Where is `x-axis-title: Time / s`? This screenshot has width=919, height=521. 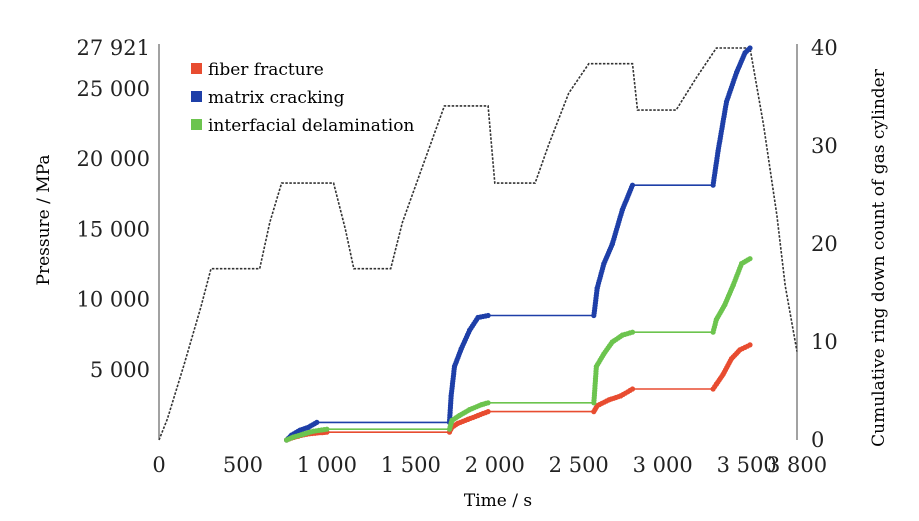
x-axis-title: Time / s is located at coordinates (498, 501).